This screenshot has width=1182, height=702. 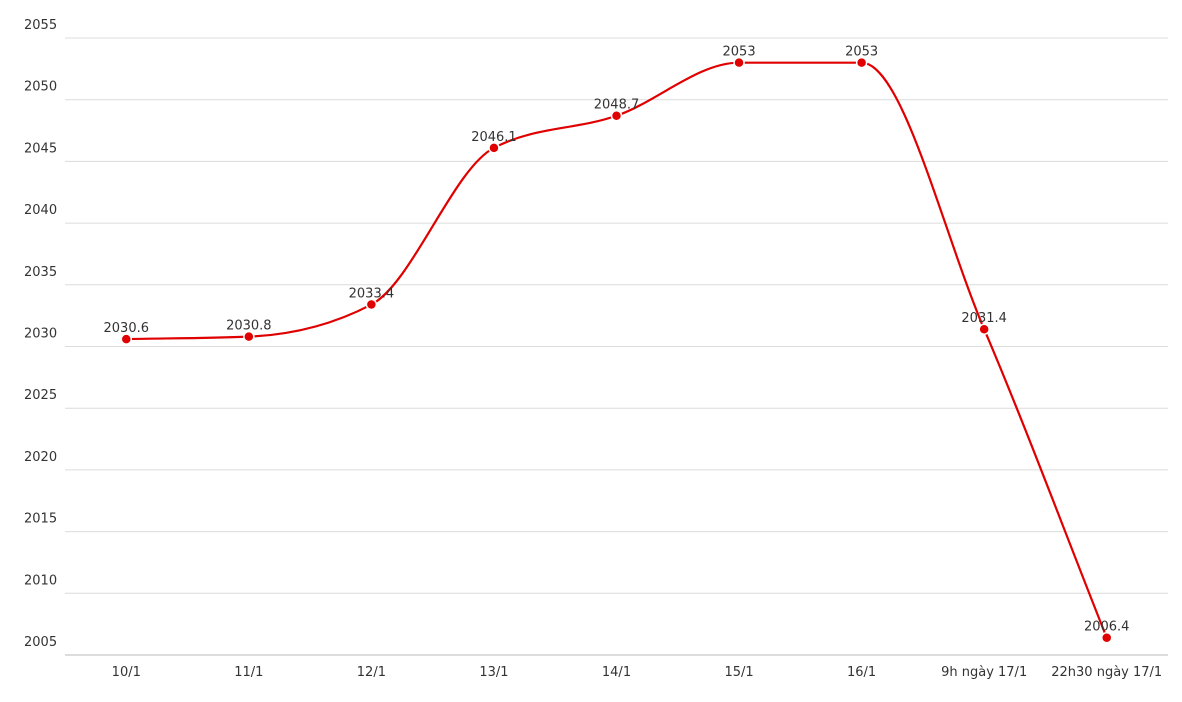 What do you see at coordinates (40, 148) in the screenshot?
I see `y-tick-label: 2045` at bounding box center [40, 148].